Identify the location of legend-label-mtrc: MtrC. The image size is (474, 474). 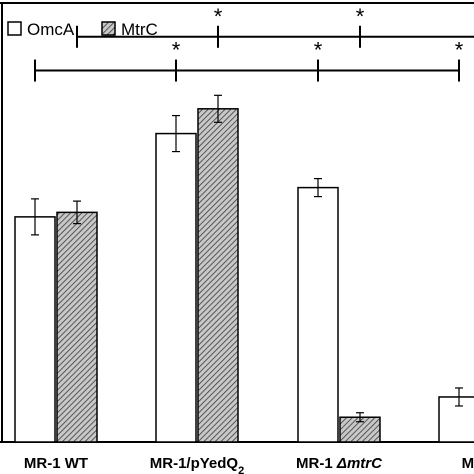
(139, 29).